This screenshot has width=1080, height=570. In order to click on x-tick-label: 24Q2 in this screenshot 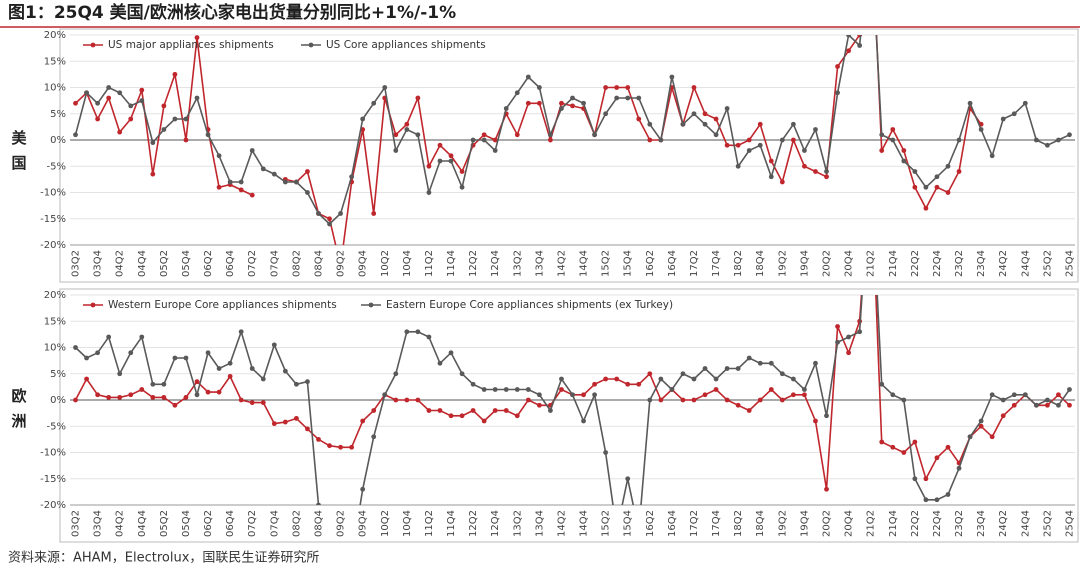, I will do `click(1003, 263)`.